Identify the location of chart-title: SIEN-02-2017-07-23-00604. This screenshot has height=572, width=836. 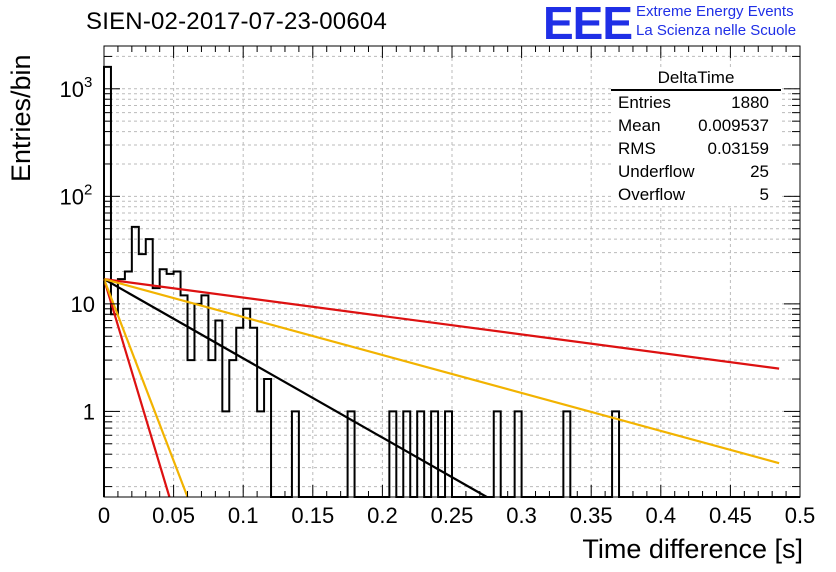
(236, 21).